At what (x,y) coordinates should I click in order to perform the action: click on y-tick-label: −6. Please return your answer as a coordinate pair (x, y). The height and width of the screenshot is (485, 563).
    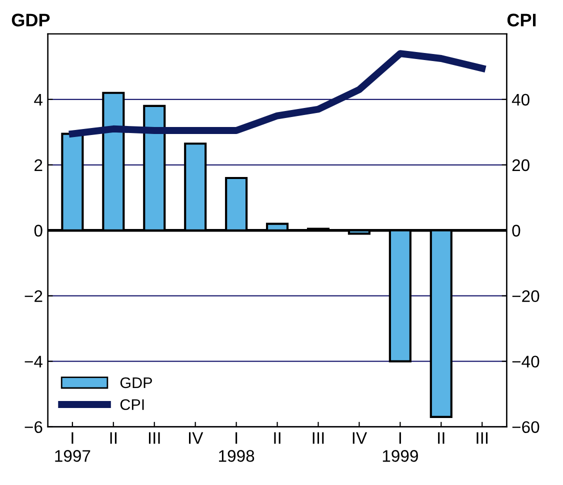
    Looking at the image, I should click on (33, 427).